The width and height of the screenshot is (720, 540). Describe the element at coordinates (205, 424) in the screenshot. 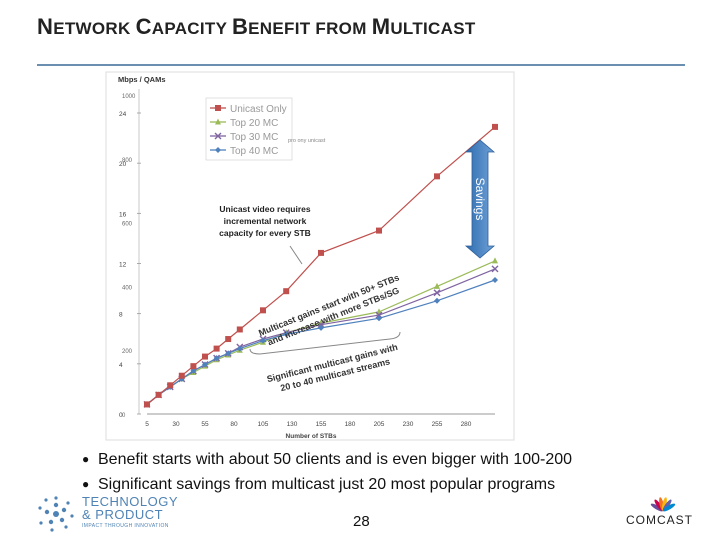

I see `x-tick-label: 55` at that location.